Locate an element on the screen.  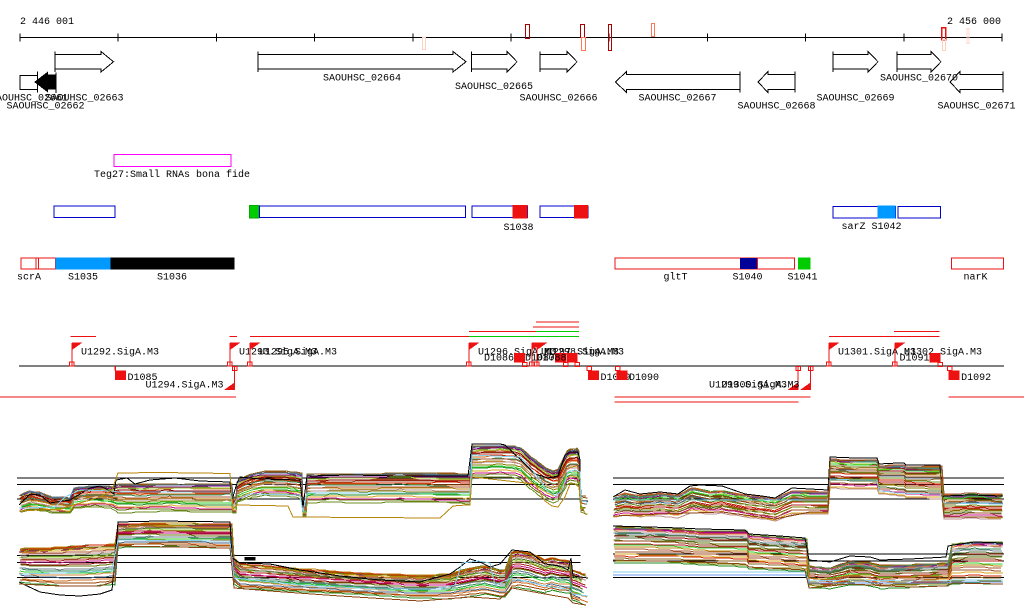
svg-text: S1038 is located at coordinates (519, 228).